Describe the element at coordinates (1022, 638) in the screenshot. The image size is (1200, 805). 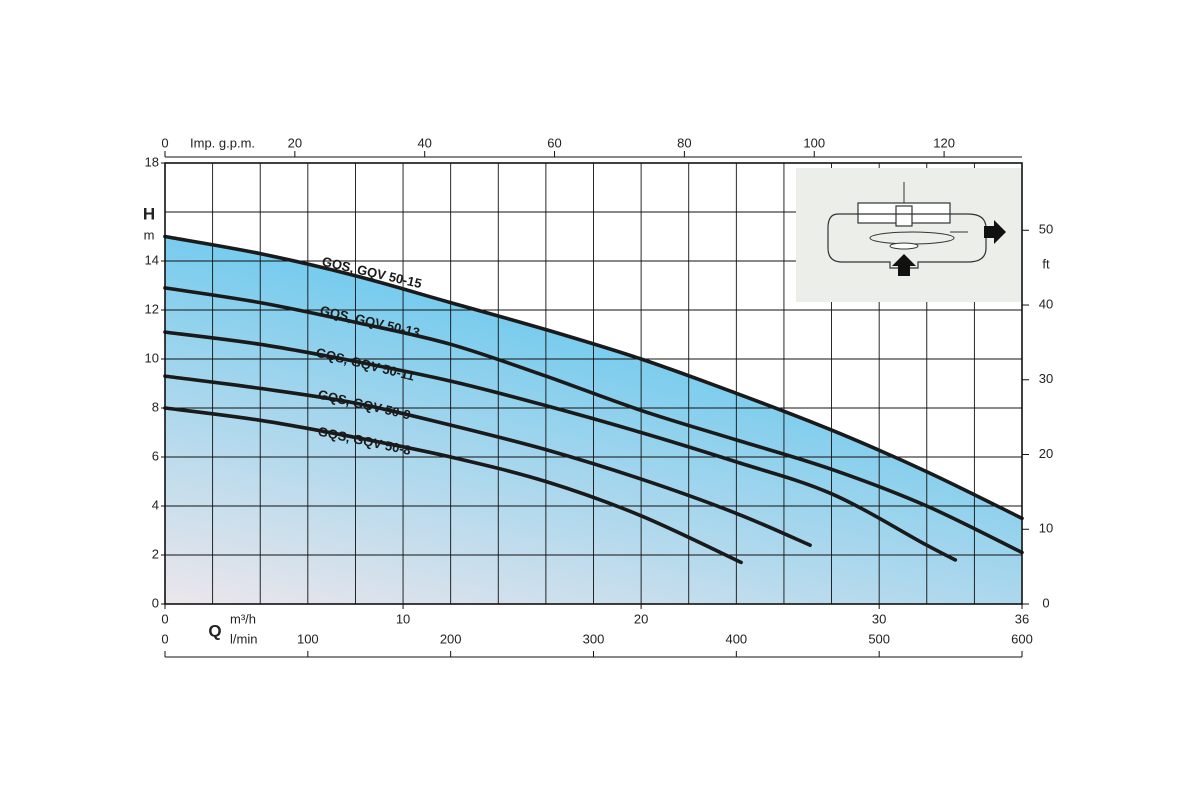
I see `x3-tick-label: 600` at that location.